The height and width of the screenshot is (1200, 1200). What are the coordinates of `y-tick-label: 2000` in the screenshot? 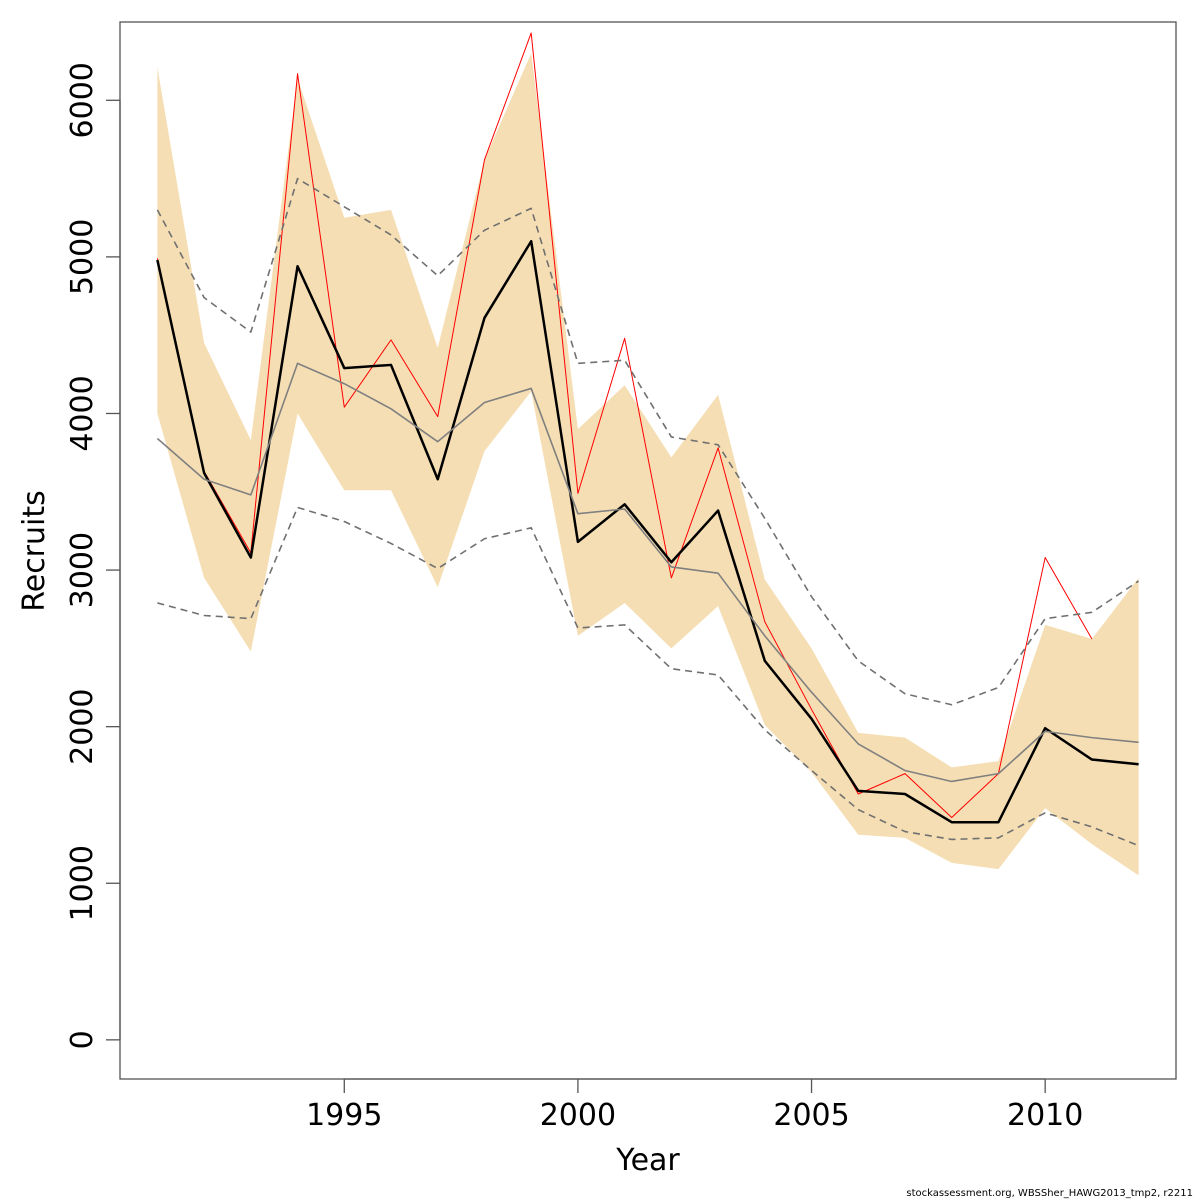 It's located at (82, 726).